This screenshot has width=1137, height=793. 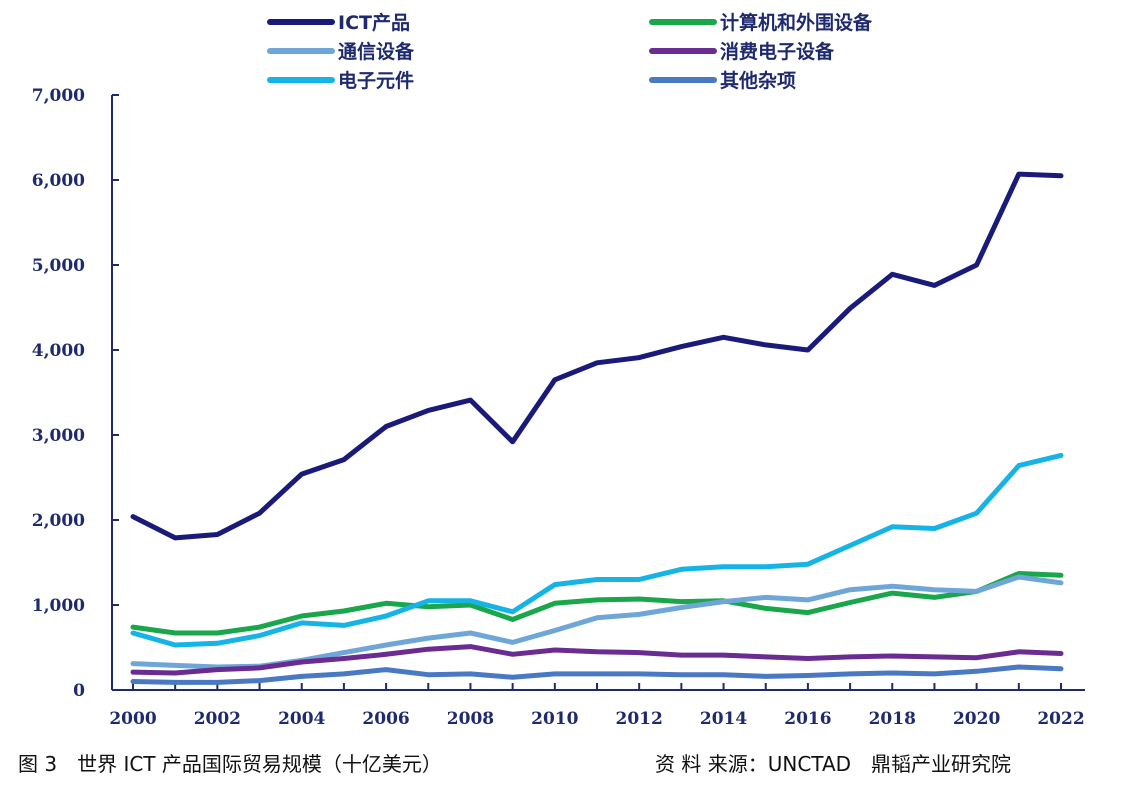 What do you see at coordinates (301, 719) in the screenshot?
I see `x-tick-label: 2004` at bounding box center [301, 719].